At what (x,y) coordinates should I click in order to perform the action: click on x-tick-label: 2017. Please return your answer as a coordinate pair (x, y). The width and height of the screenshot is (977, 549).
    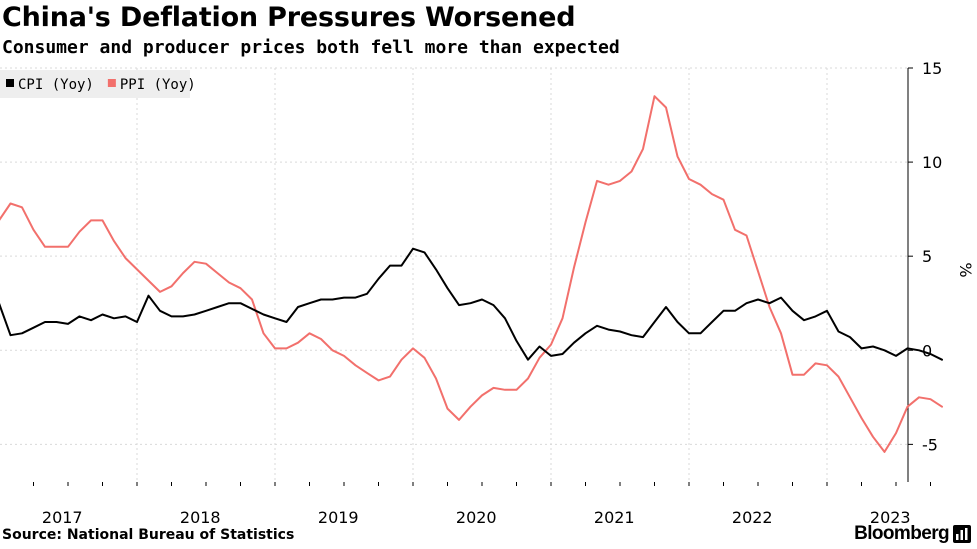
    Looking at the image, I should click on (62, 517).